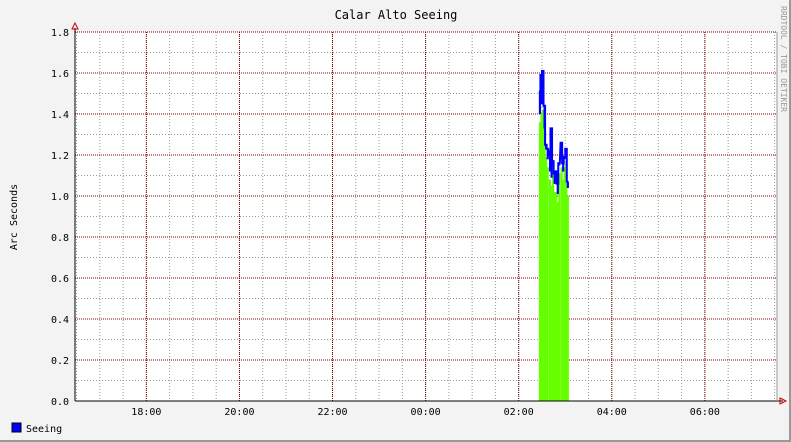  I want to click on x-tick-label: 04:00, so click(612, 412).